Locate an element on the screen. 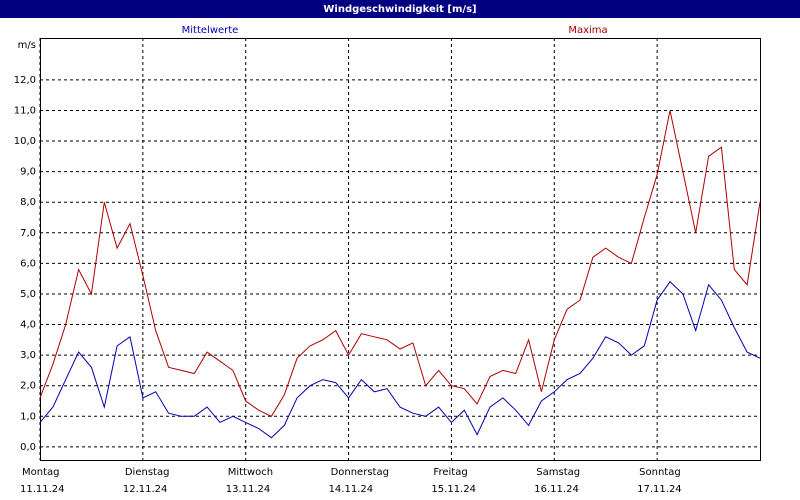 The image size is (800, 500). y-unit: m/s is located at coordinates (27, 45).